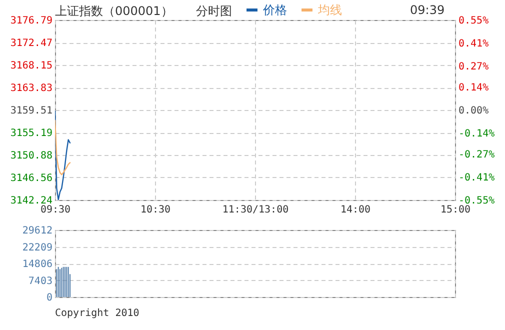  What do you see at coordinates (31, 178) in the screenshot?
I see `y-tick-label: 3146.56` at bounding box center [31, 178].